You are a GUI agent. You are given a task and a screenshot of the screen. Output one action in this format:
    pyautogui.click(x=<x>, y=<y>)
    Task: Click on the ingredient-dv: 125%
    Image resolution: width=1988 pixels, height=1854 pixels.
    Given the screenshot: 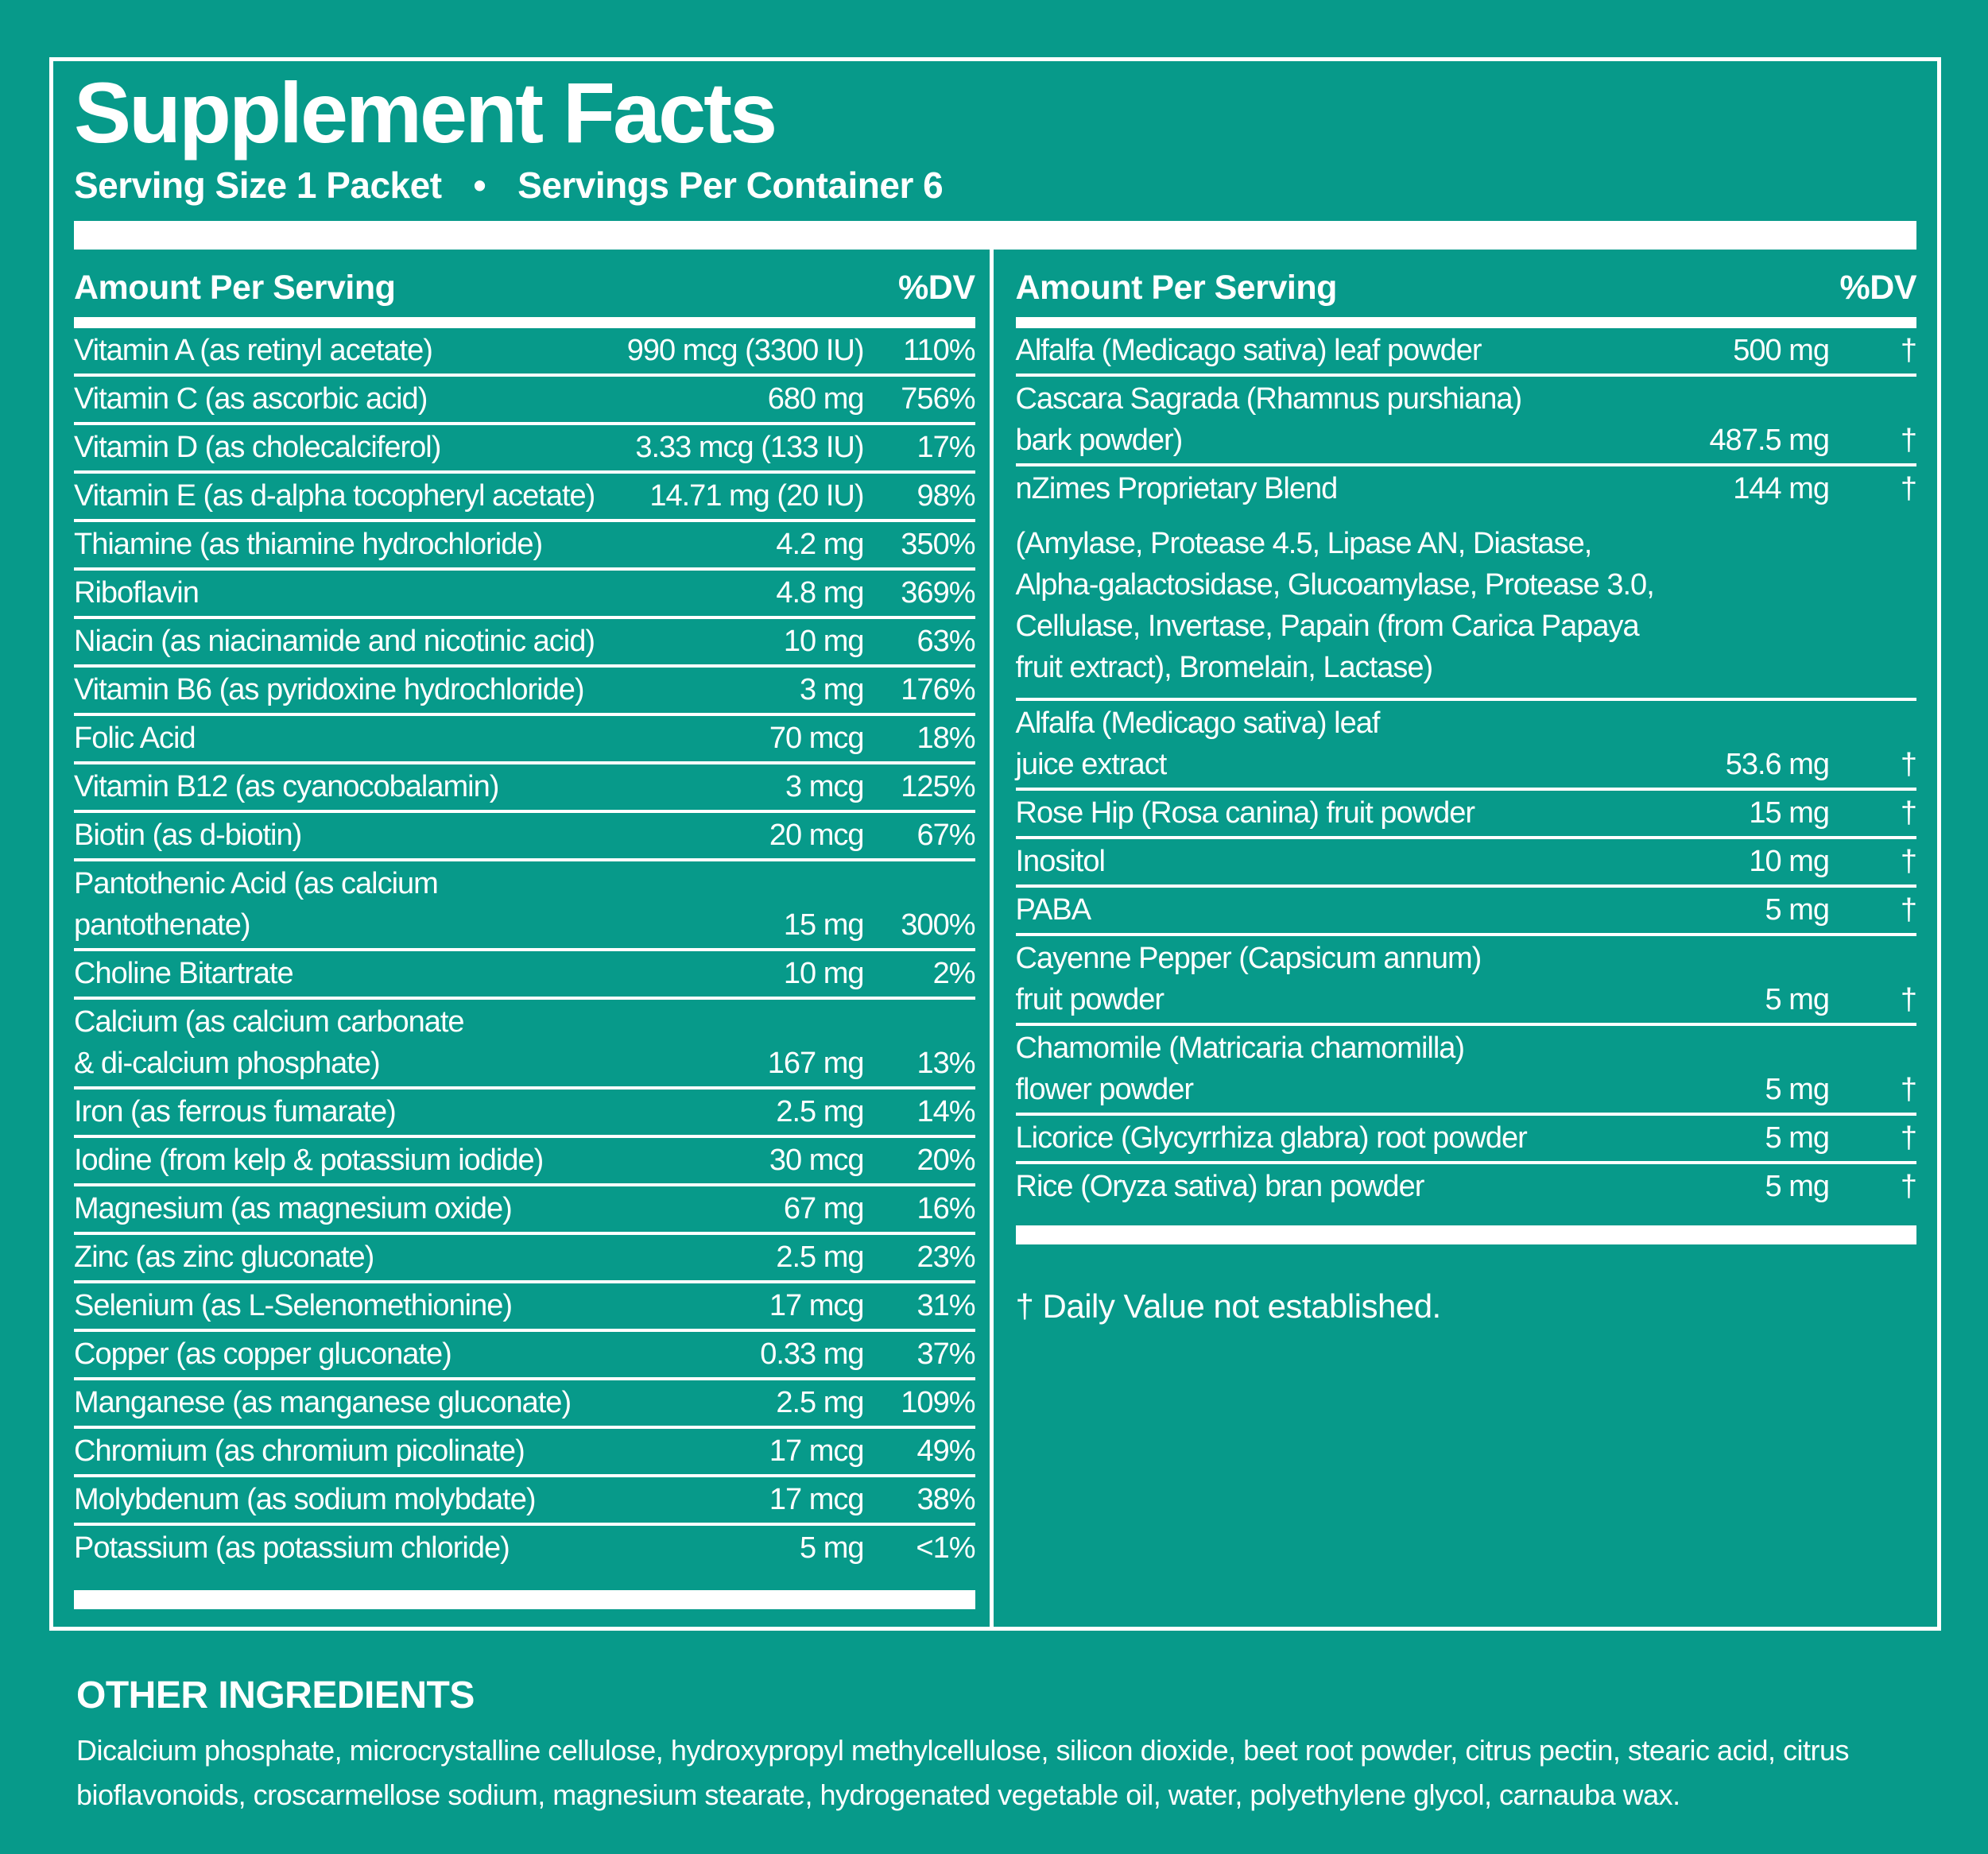 What is the action you would take?
    pyautogui.click(x=938, y=787)
    